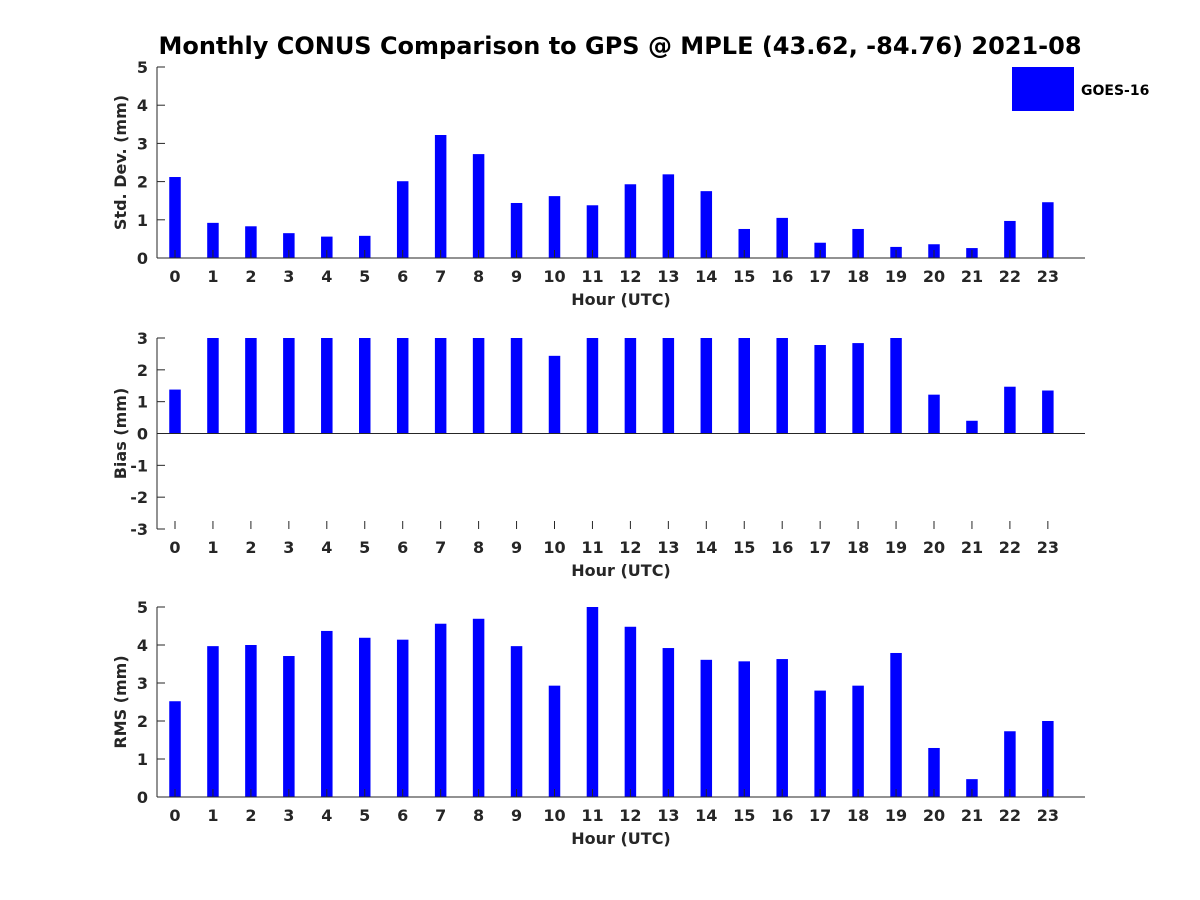  What do you see at coordinates (858, 815) in the screenshot?
I see `x-tick-label-rms: 18` at bounding box center [858, 815].